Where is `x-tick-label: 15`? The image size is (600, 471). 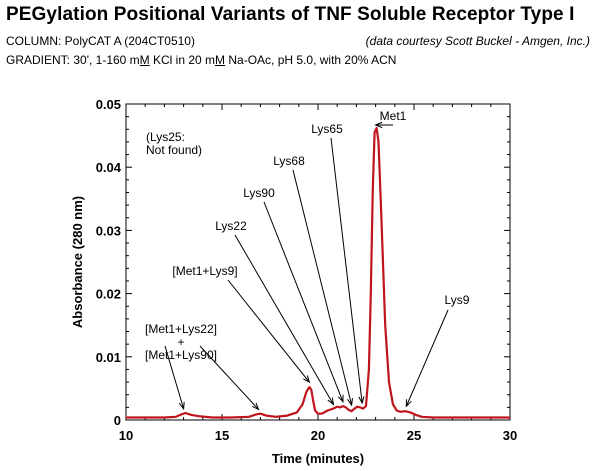
x-tick-label: 15 is located at coordinates (222, 435).